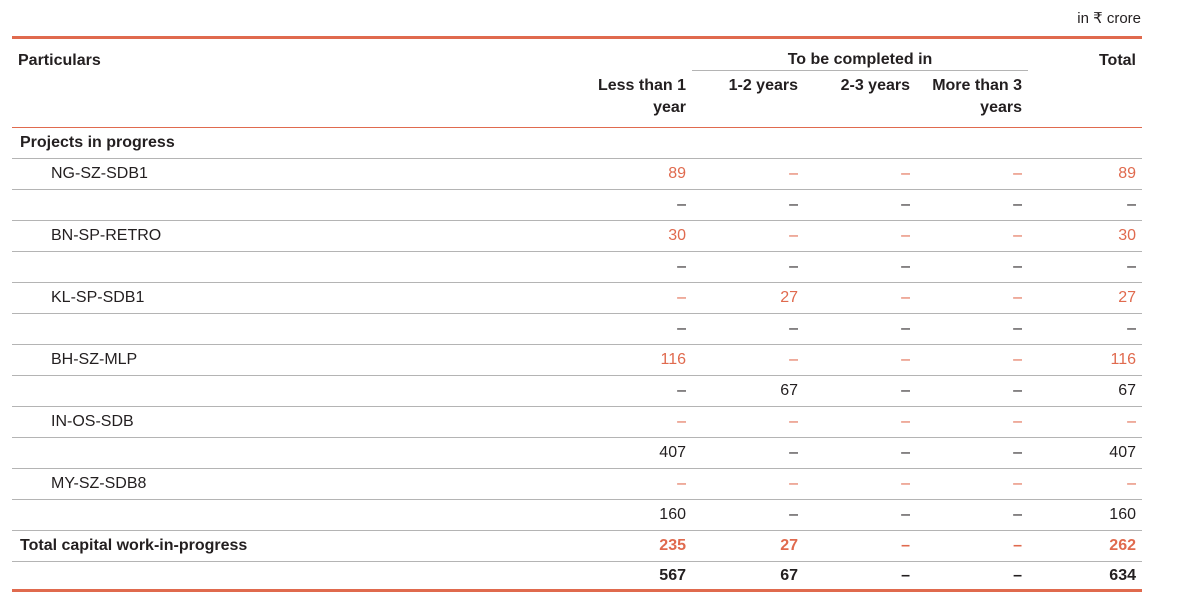  I want to click on table-row: BH-SZ-MLP 116– – –116, so click(577, 360).